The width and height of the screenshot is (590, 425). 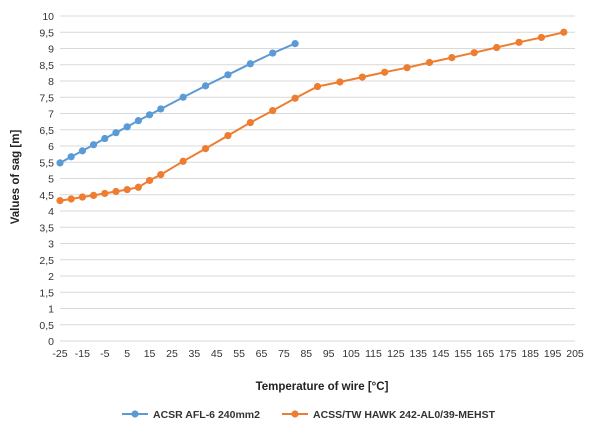 What do you see at coordinates (441, 354) in the screenshot?
I see `x-tick-label: 145` at bounding box center [441, 354].